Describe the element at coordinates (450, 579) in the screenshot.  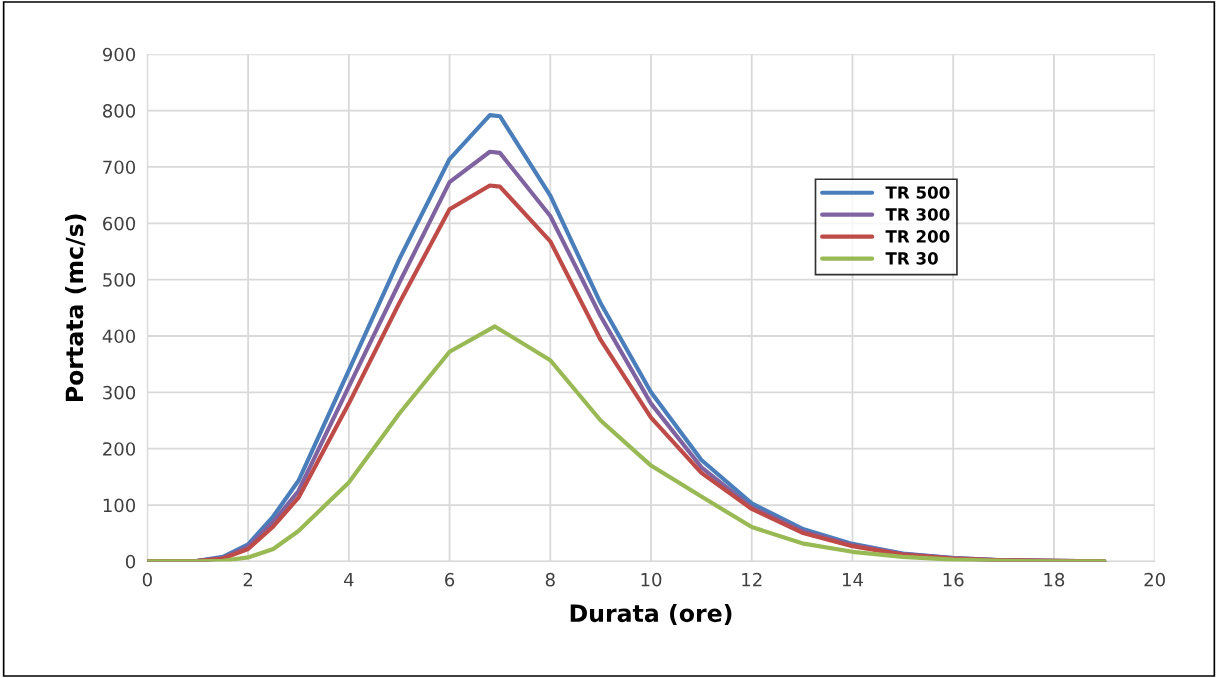
I see `x-tick-label: 6` at that location.